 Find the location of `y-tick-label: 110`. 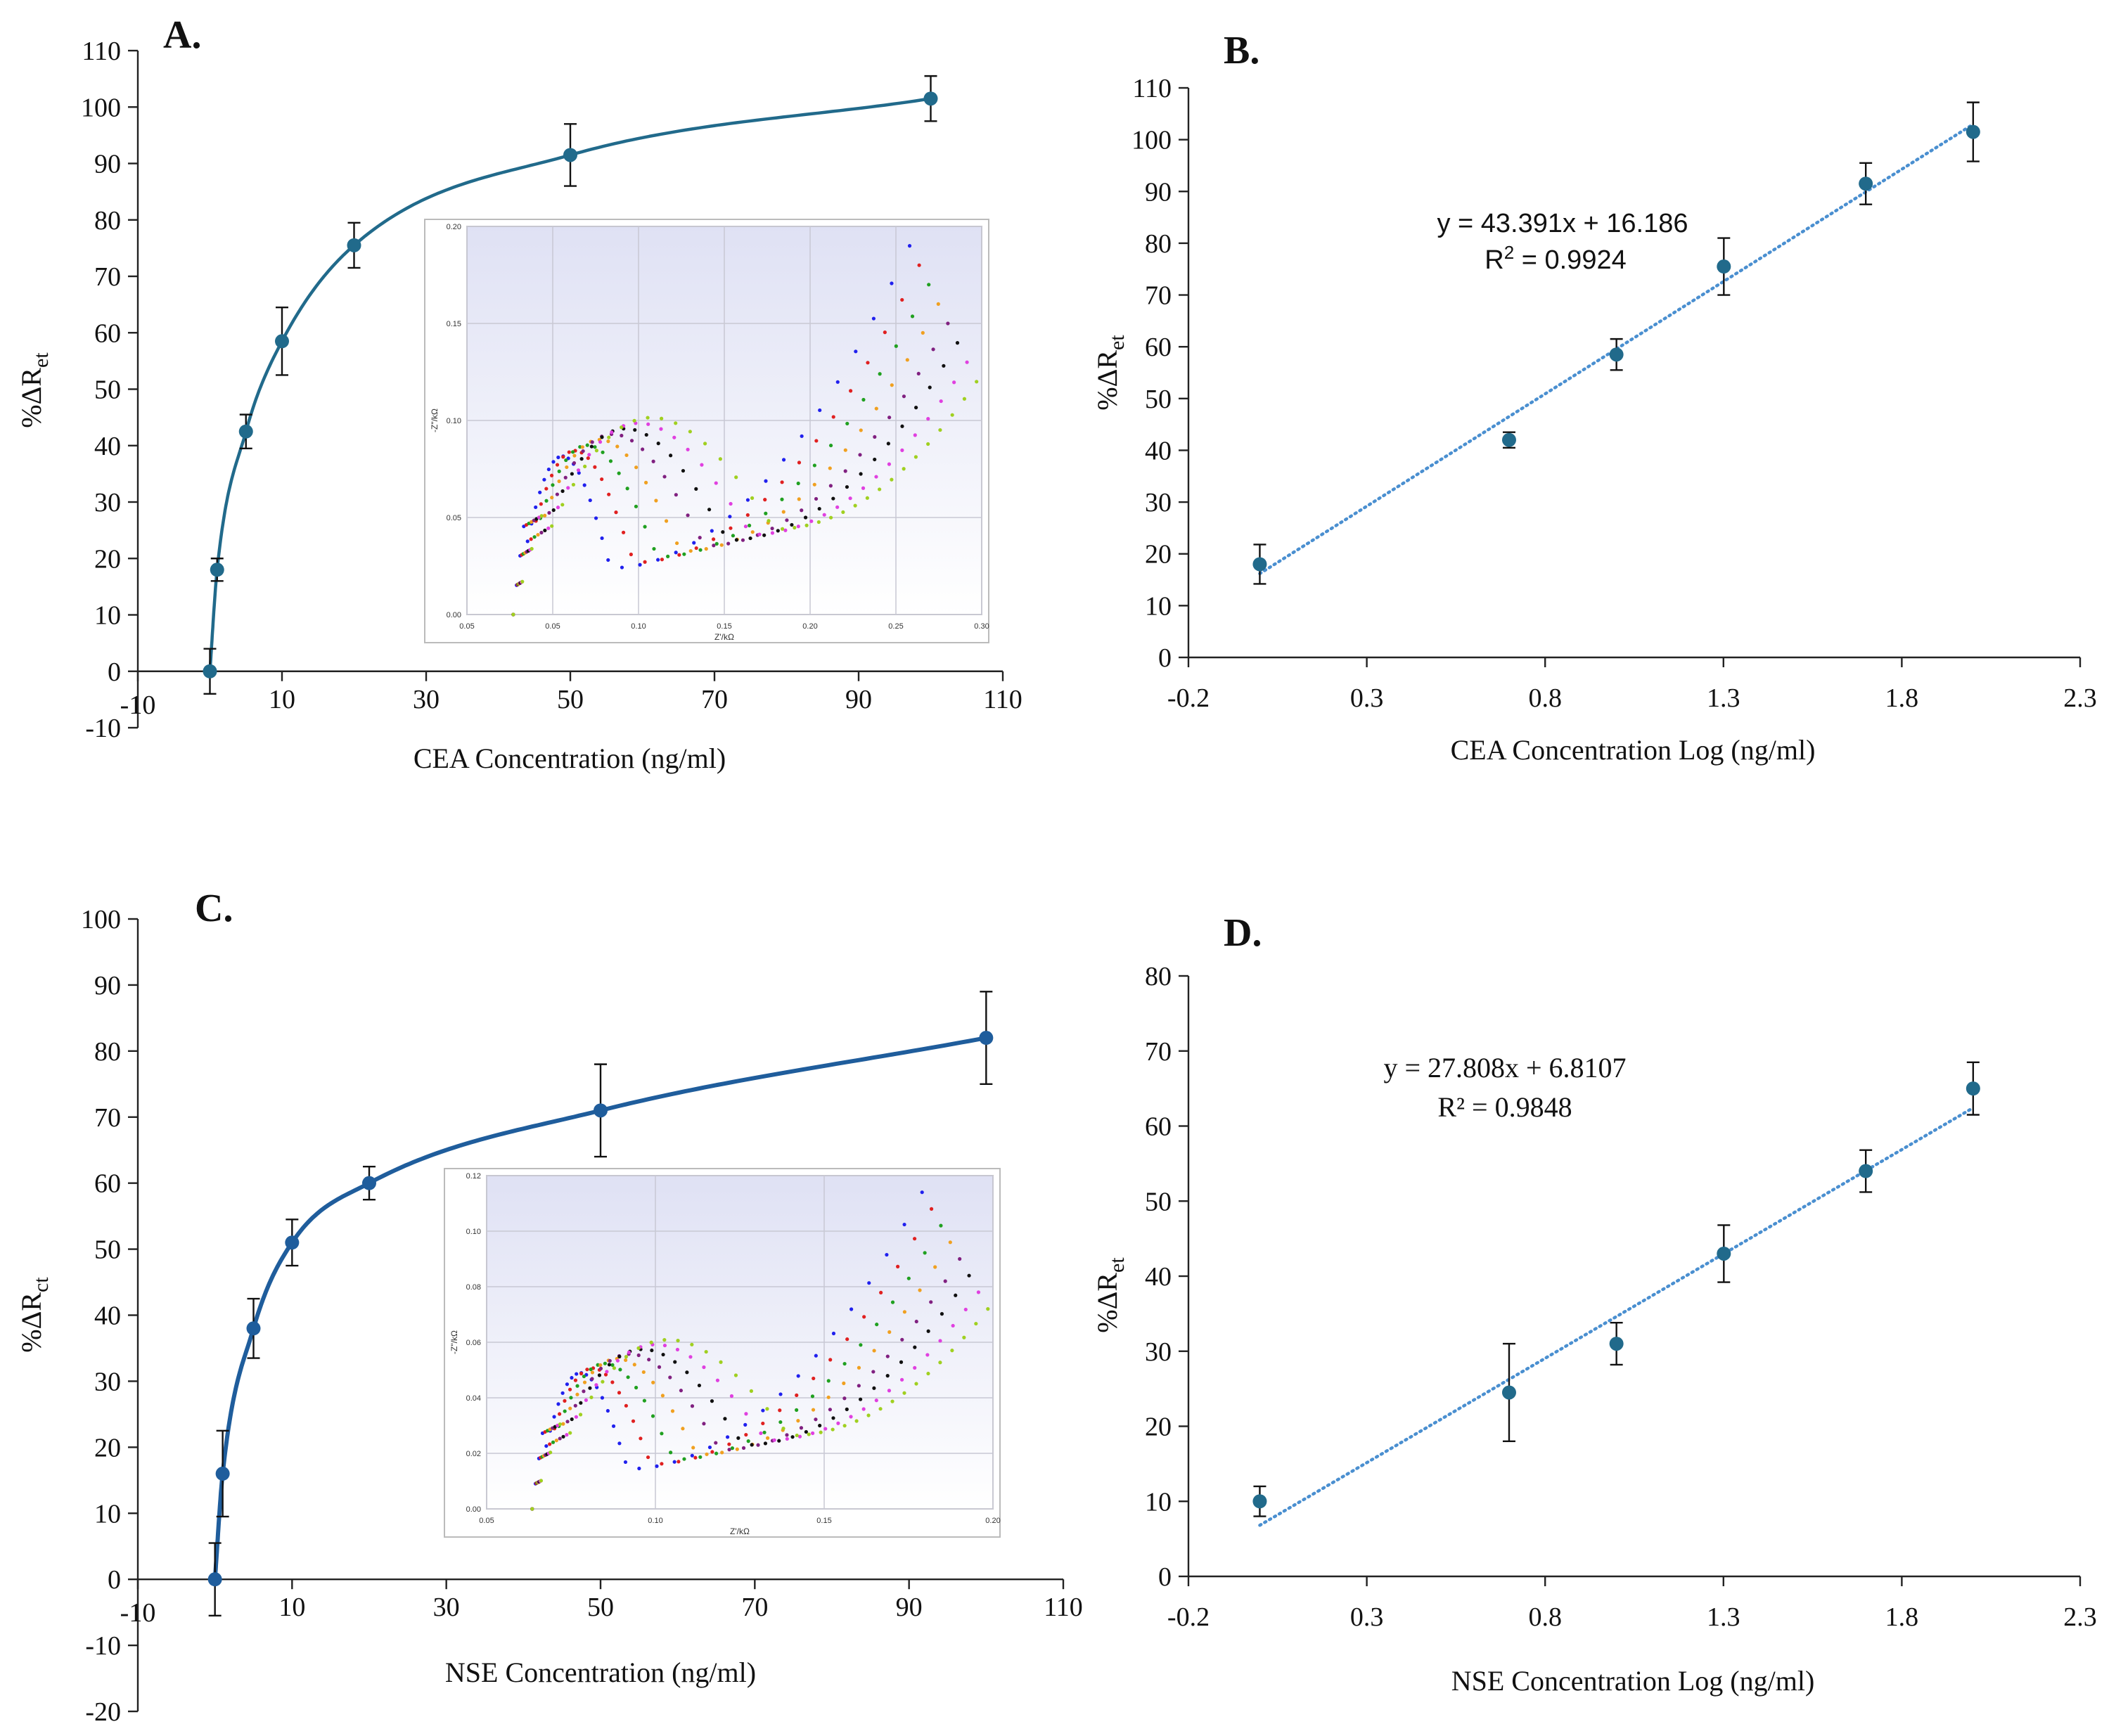

y-tick-label: 110 is located at coordinates (1152, 88).